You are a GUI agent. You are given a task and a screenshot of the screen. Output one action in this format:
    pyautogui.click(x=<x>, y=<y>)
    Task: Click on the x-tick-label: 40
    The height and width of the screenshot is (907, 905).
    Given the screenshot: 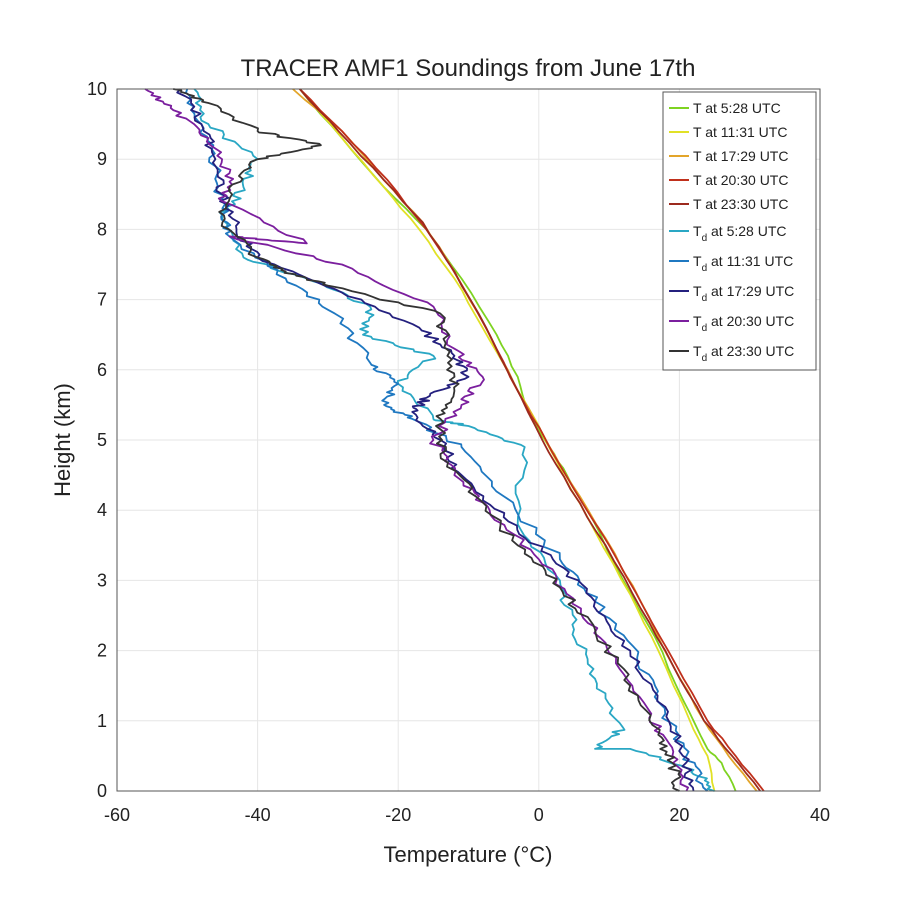 What is the action you would take?
    pyautogui.click(x=820, y=815)
    